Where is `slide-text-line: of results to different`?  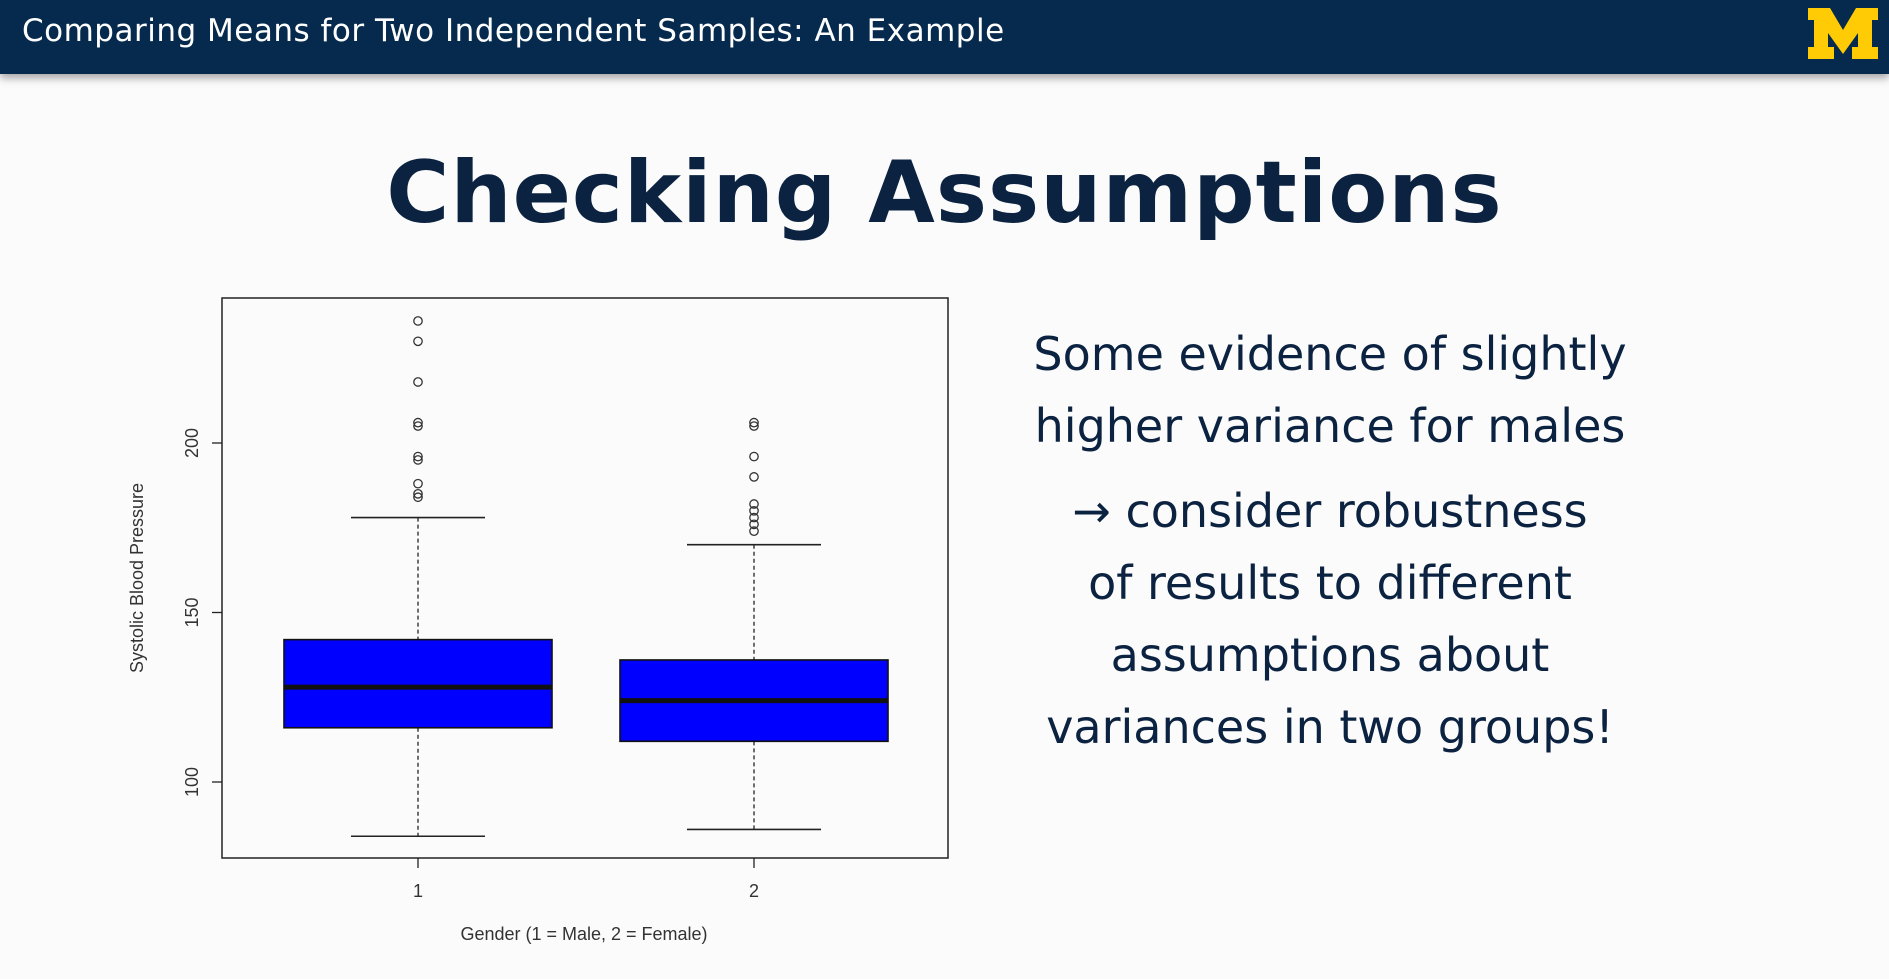
slide-text-line: of results to different is located at coordinates (1330, 583).